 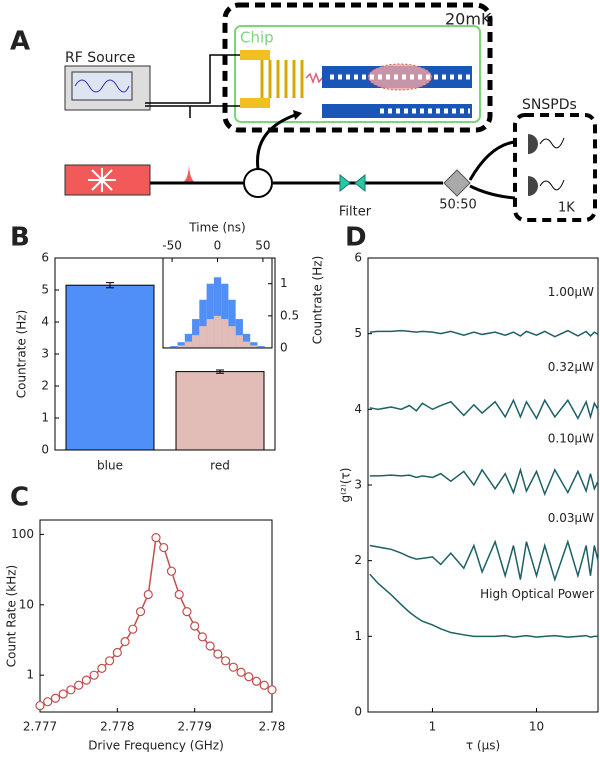 I want to click on x-tick-label: 0, so click(x=218, y=246).